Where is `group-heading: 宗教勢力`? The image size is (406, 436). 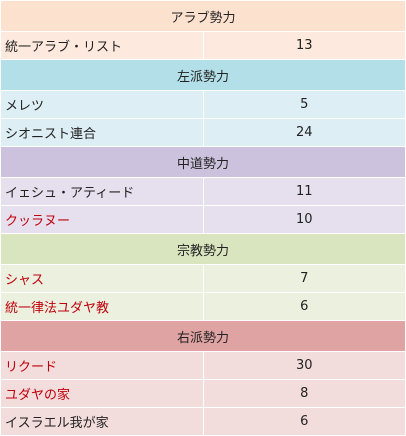 group-heading: 宗教勢力 is located at coordinates (203, 249).